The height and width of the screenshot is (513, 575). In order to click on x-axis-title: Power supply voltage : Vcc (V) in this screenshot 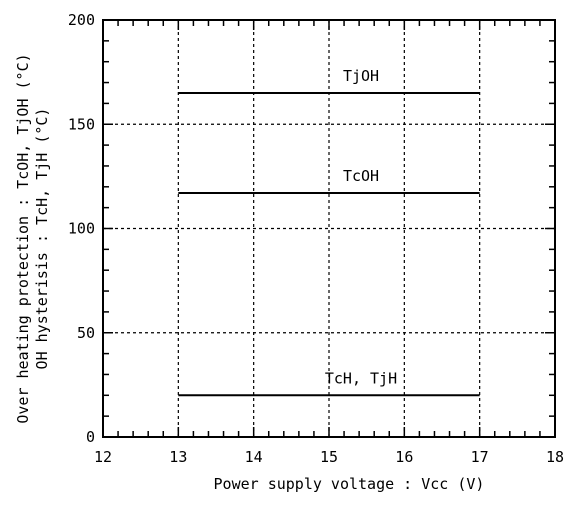, I will do `click(349, 484)`.